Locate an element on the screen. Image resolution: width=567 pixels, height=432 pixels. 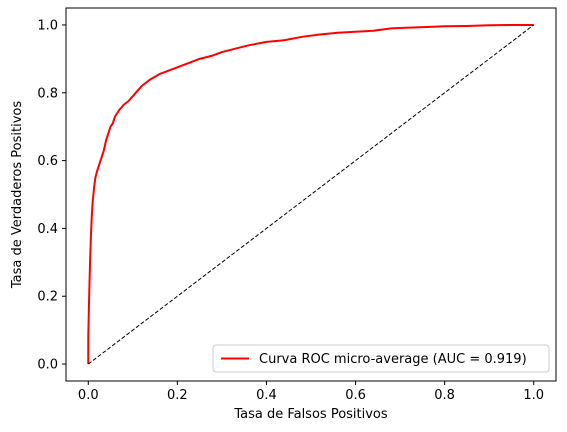
y-tick-label: 0.6 is located at coordinates (47, 161).